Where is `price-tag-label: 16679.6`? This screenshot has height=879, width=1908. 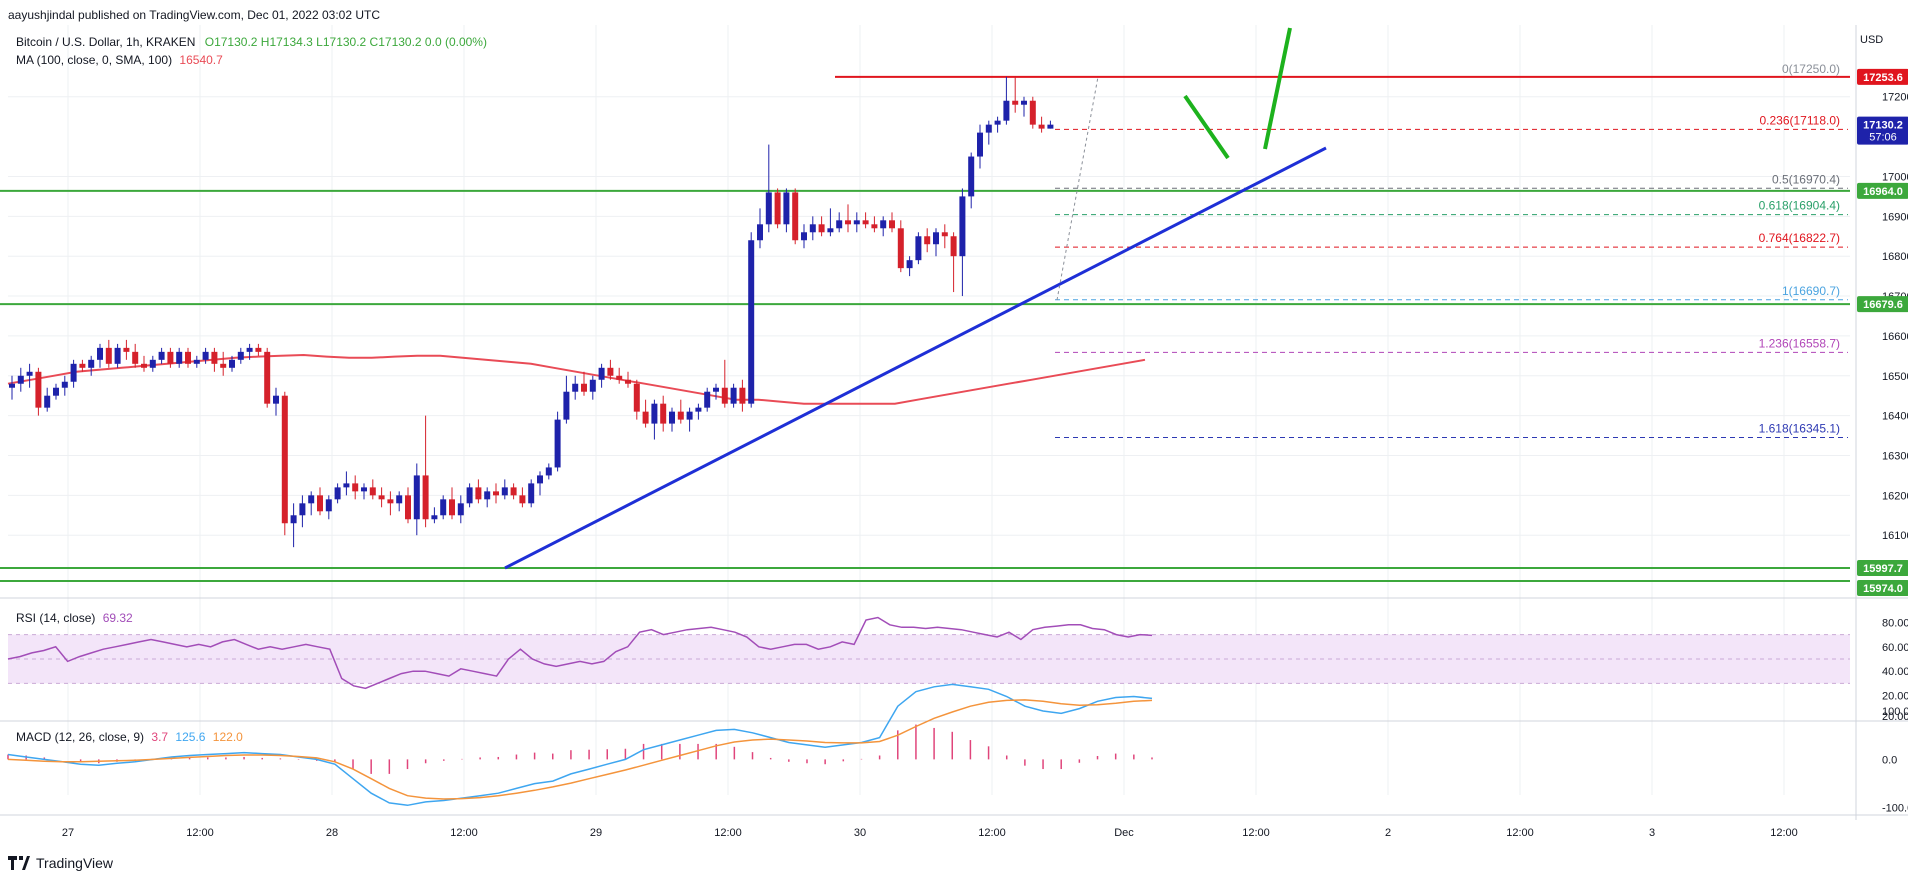 price-tag-label: 16679.6 is located at coordinates (1883, 305).